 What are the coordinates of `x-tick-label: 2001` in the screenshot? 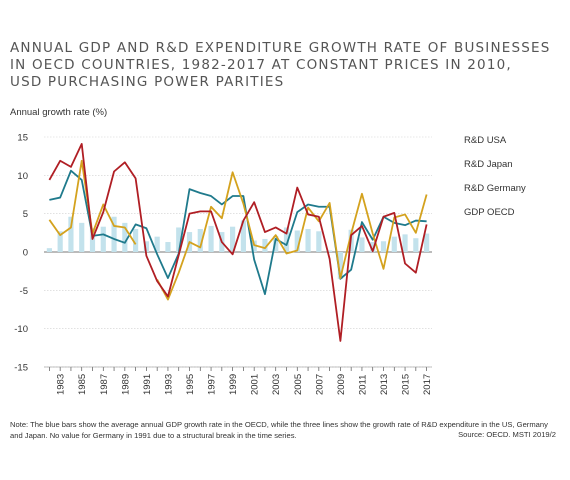 It's located at (255, 384).